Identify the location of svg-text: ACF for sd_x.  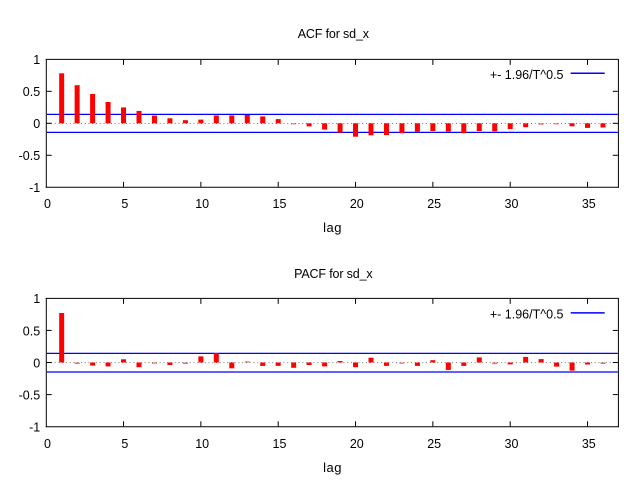
(334, 34).